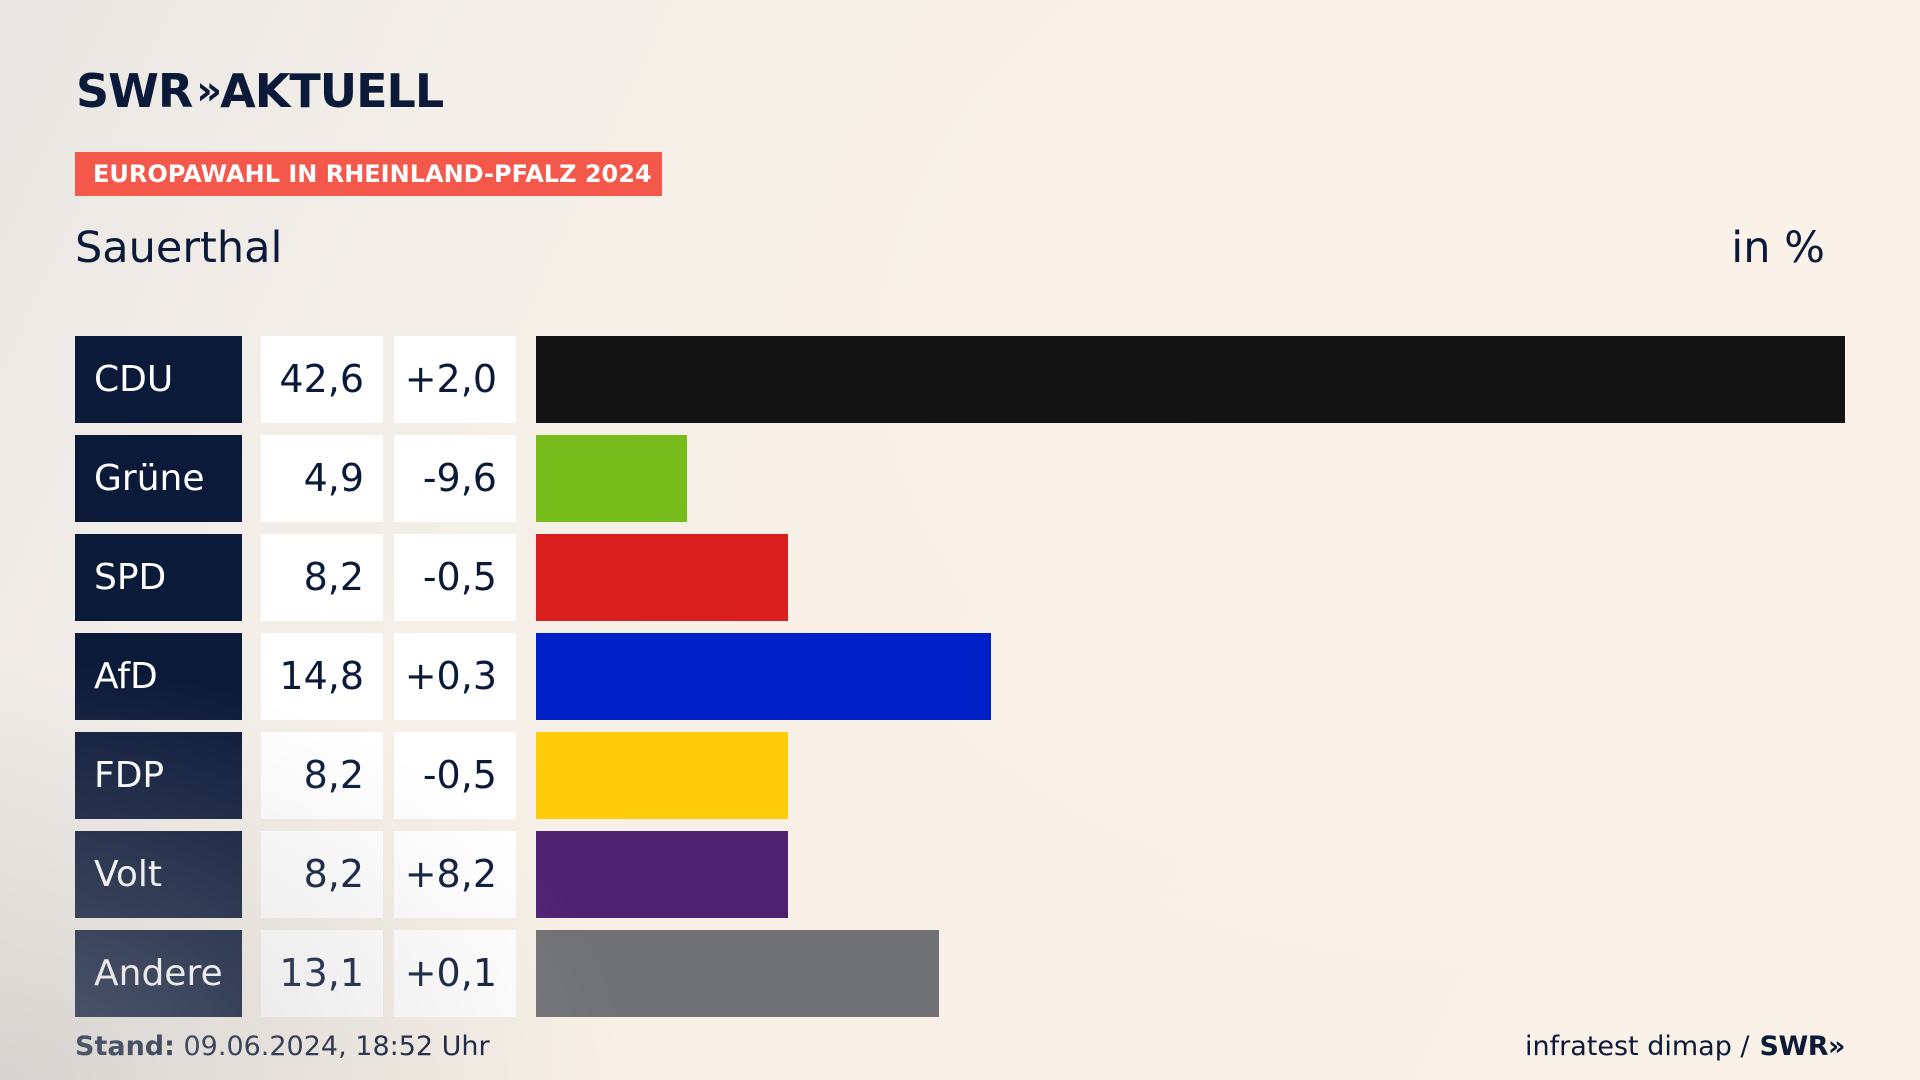  I want to click on change-value: -9,6, so click(455, 478).